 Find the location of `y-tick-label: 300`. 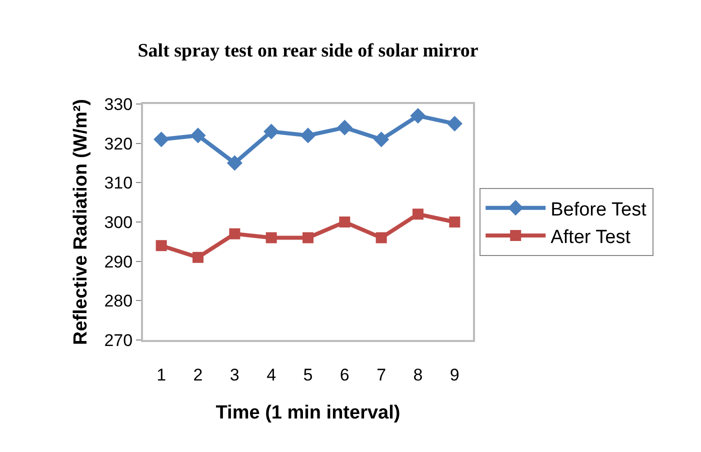

y-tick-label: 300 is located at coordinates (118, 222).